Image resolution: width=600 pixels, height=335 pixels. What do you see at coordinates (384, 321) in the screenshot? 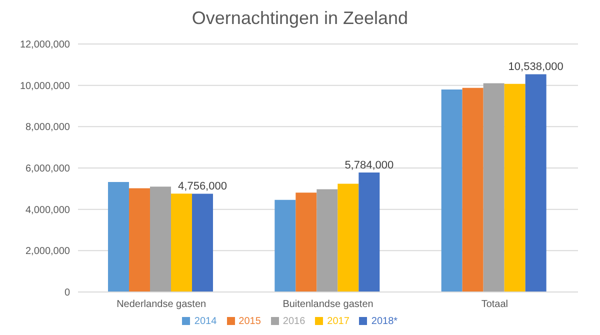
I see `legend-label: 2018*` at bounding box center [384, 321].